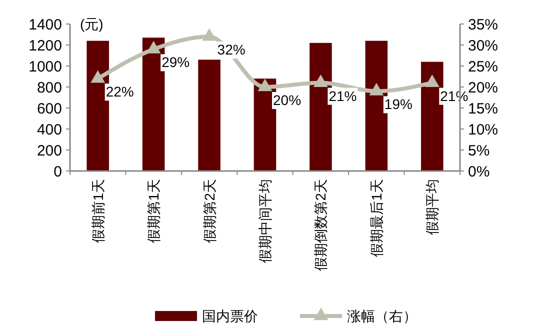 The image size is (550, 332). Describe the element at coordinates (209, 211) in the screenshot. I see `x-tick-label: 假期第2天` at that location.